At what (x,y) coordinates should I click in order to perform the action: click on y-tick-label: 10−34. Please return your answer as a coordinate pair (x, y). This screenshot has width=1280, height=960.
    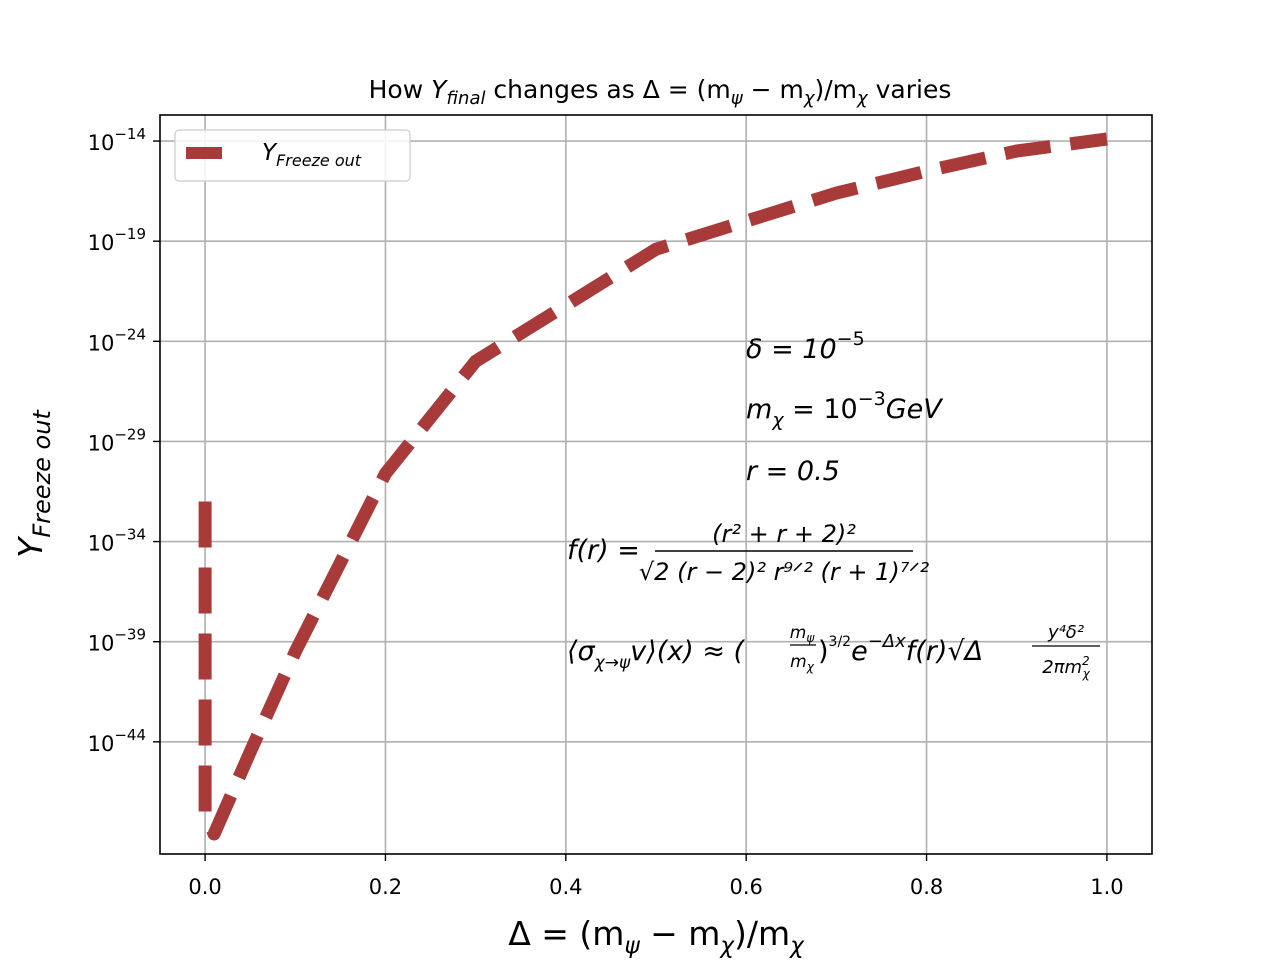
    Looking at the image, I should click on (117, 541).